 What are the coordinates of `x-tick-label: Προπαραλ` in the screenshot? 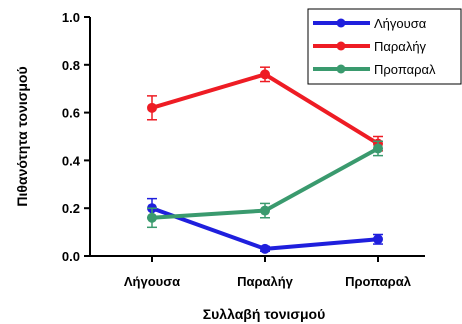 It's located at (378, 281).